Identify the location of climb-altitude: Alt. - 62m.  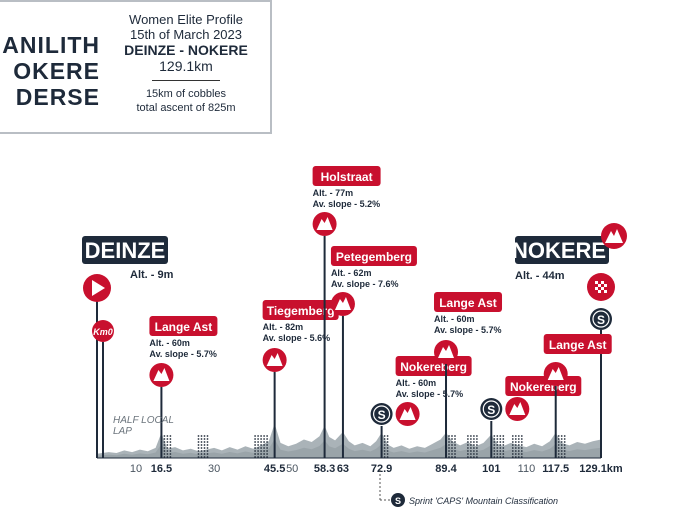
(351, 273).